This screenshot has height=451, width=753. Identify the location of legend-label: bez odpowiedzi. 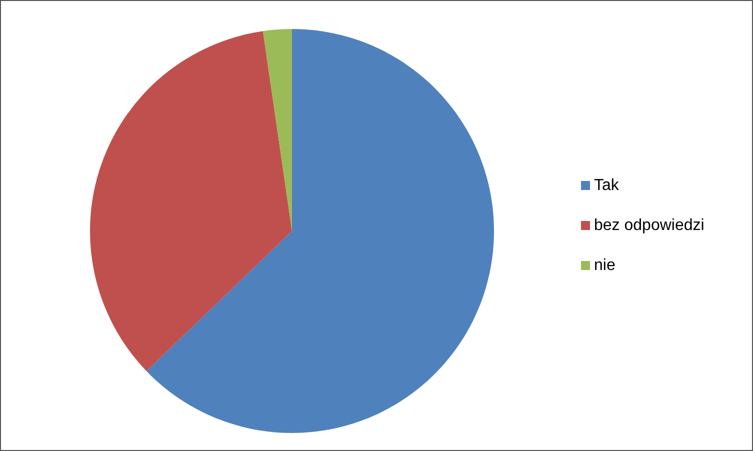
(649, 225).